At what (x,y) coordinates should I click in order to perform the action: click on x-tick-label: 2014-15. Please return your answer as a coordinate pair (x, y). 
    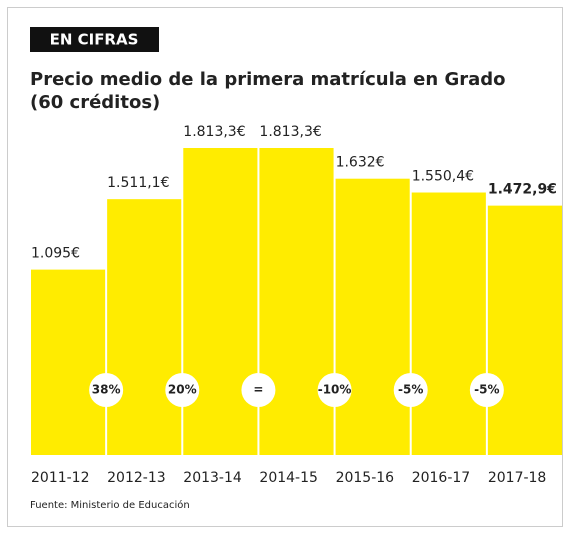
    Looking at the image, I should click on (288, 478).